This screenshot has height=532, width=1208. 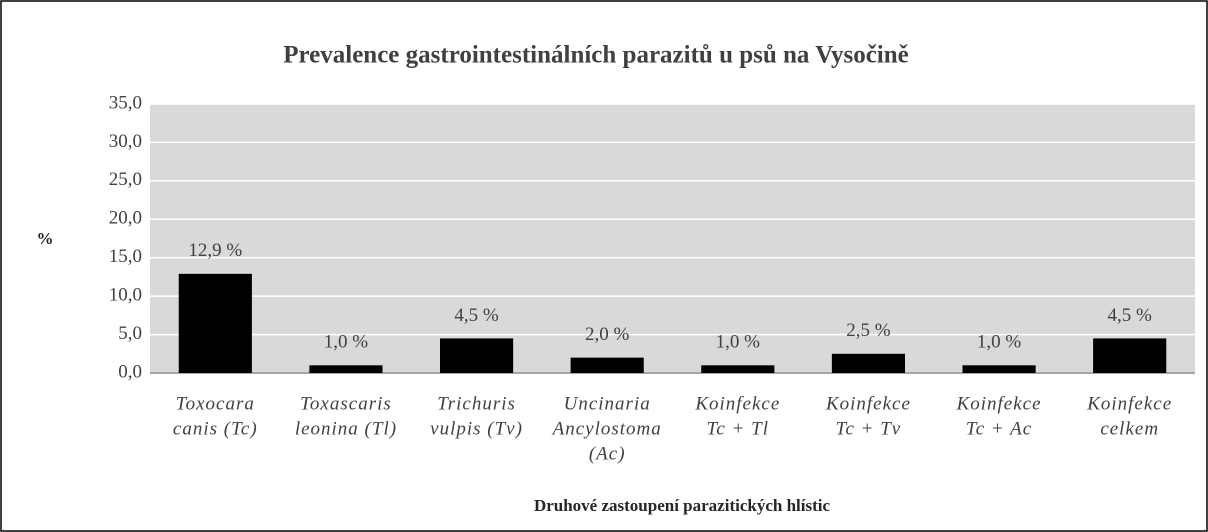 What do you see at coordinates (606, 428) in the screenshot?
I see `x-tick-label: Ancylostoma` at bounding box center [606, 428].